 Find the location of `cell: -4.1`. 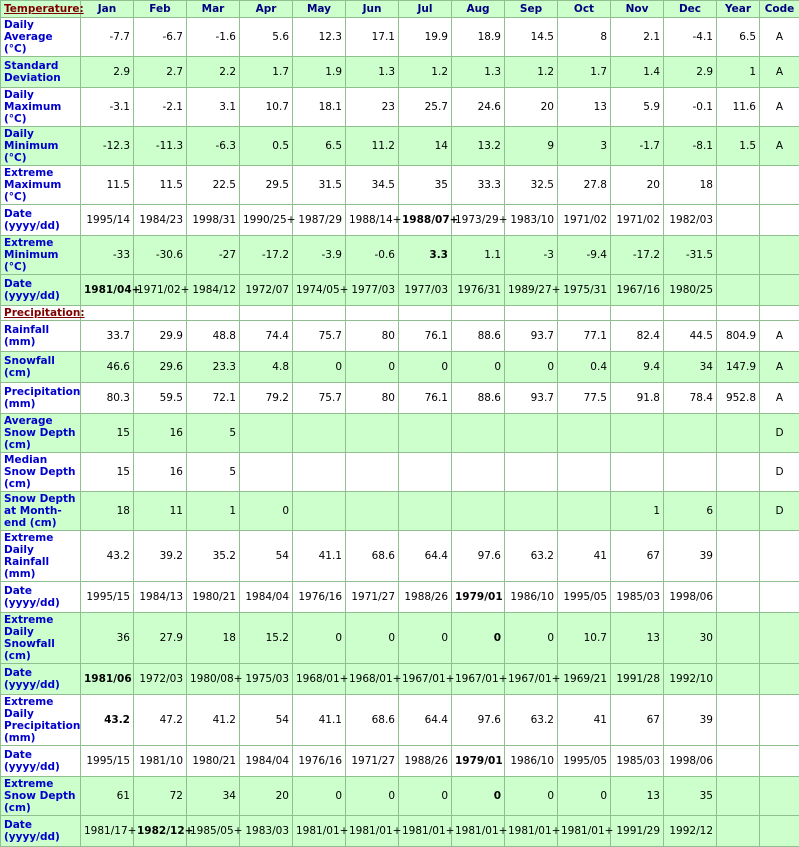

cell: -4.1 is located at coordinates (690, 37).